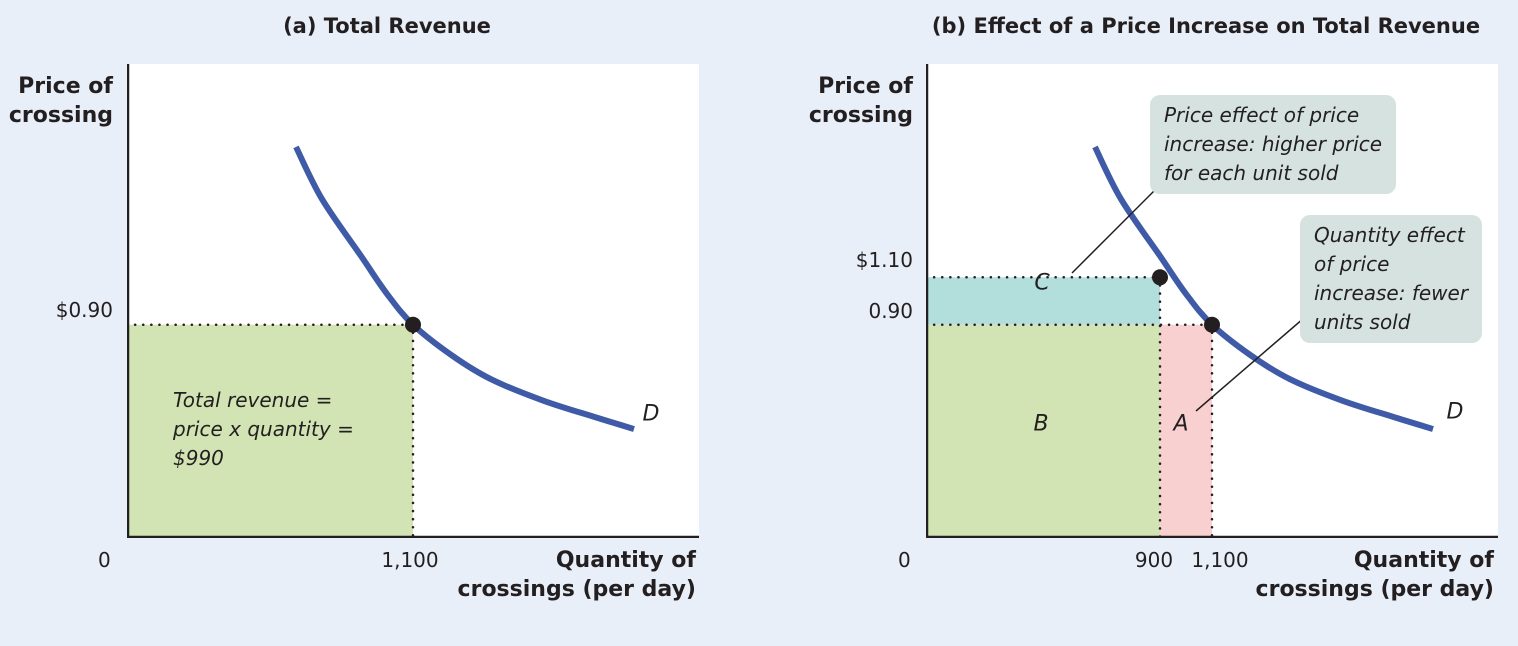 The width and height of the screenshot is (1518, 646). I want to click on quantity-effect-leader-line, so click(1250, 364).